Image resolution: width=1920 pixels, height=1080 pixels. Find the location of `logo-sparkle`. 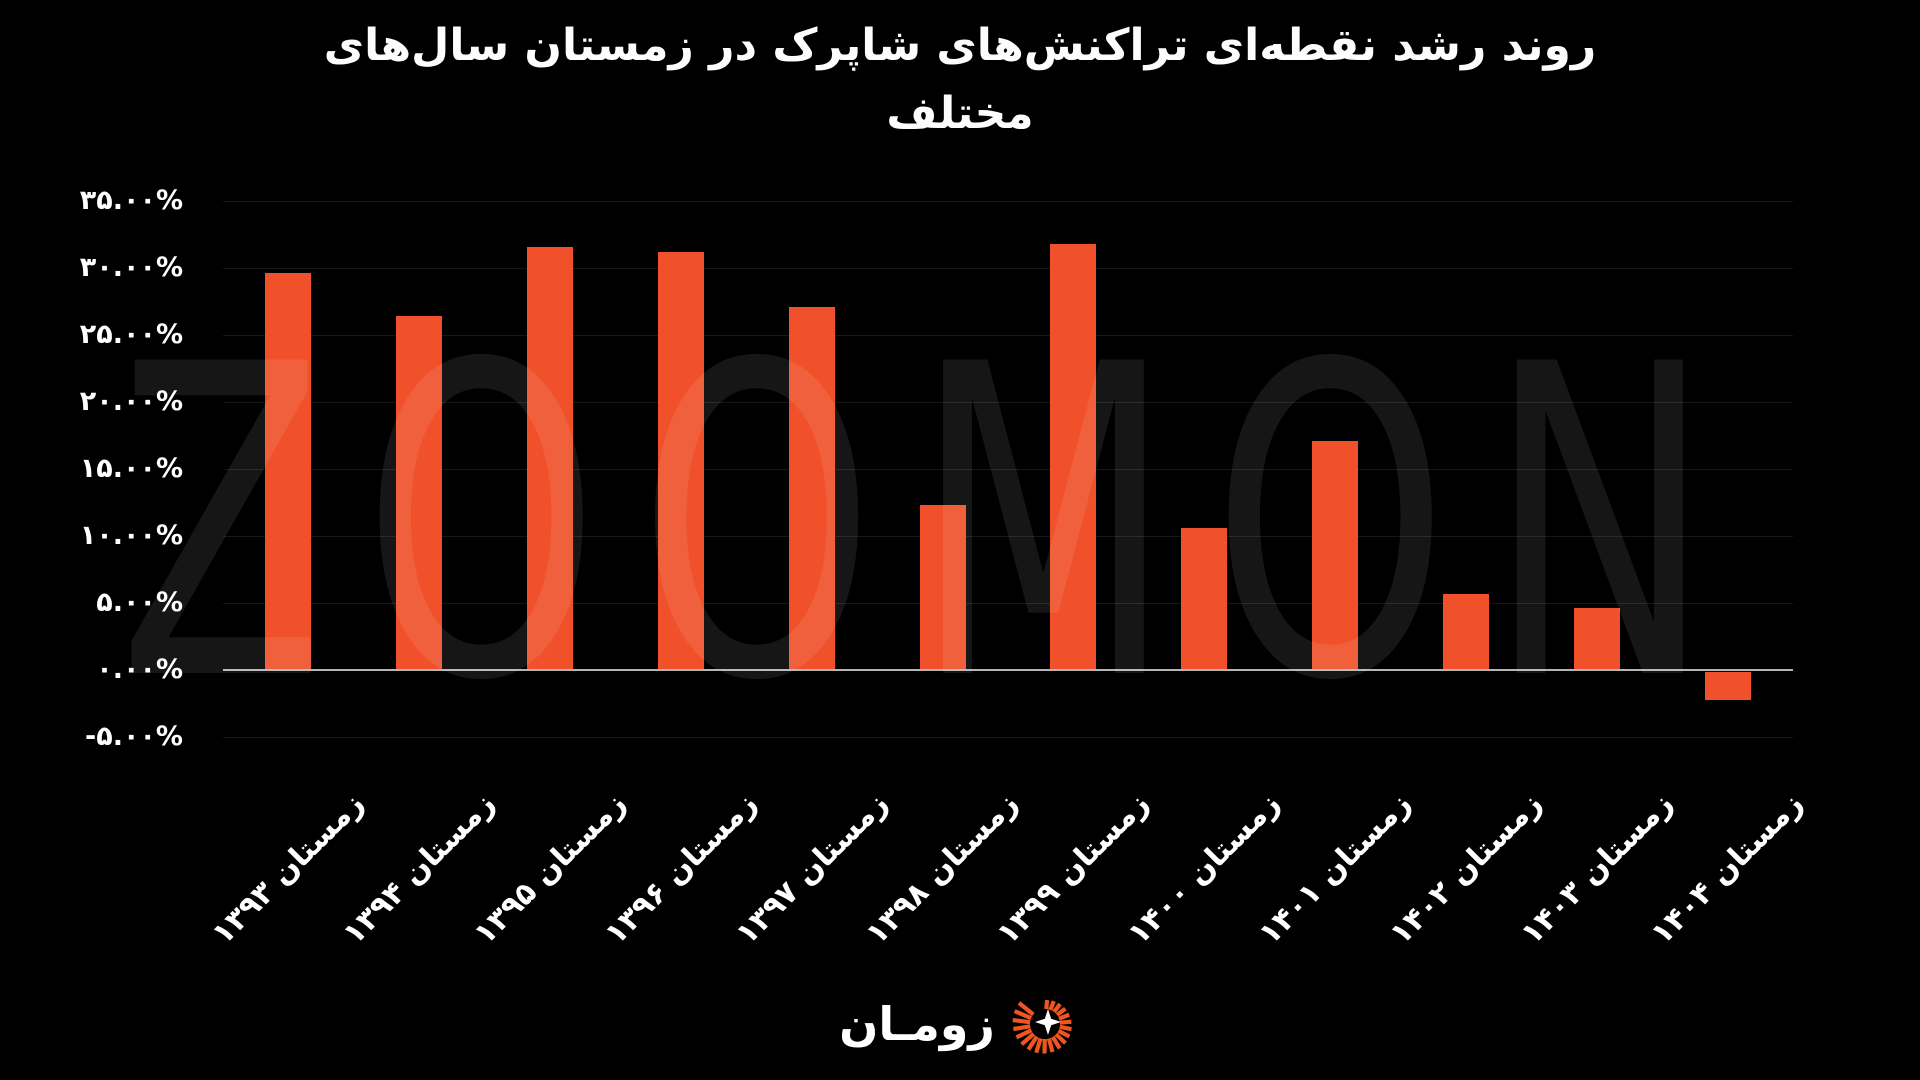

logo-sparkle is located at coordinates (1047, 1022).